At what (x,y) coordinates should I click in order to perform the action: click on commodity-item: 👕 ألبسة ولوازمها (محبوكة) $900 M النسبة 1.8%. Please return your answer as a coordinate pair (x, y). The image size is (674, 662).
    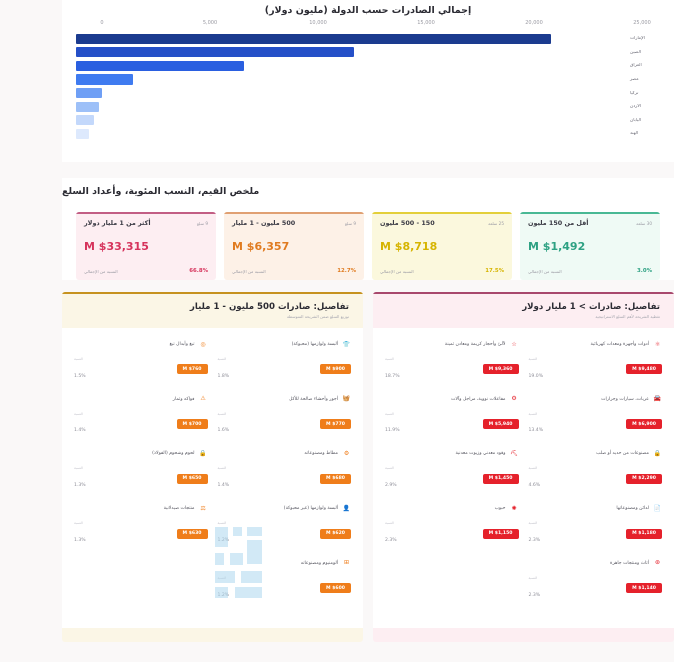
    Looking at the image, I should click on (285, 363).